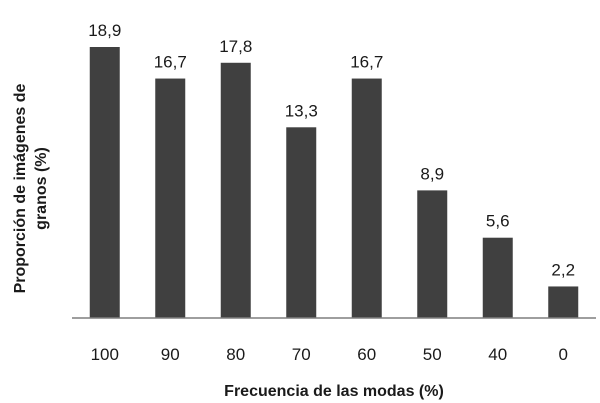  Describe the element at coordinates (105, 354) in the screenshot. I see `x-tick-label-100: 100` at that location.